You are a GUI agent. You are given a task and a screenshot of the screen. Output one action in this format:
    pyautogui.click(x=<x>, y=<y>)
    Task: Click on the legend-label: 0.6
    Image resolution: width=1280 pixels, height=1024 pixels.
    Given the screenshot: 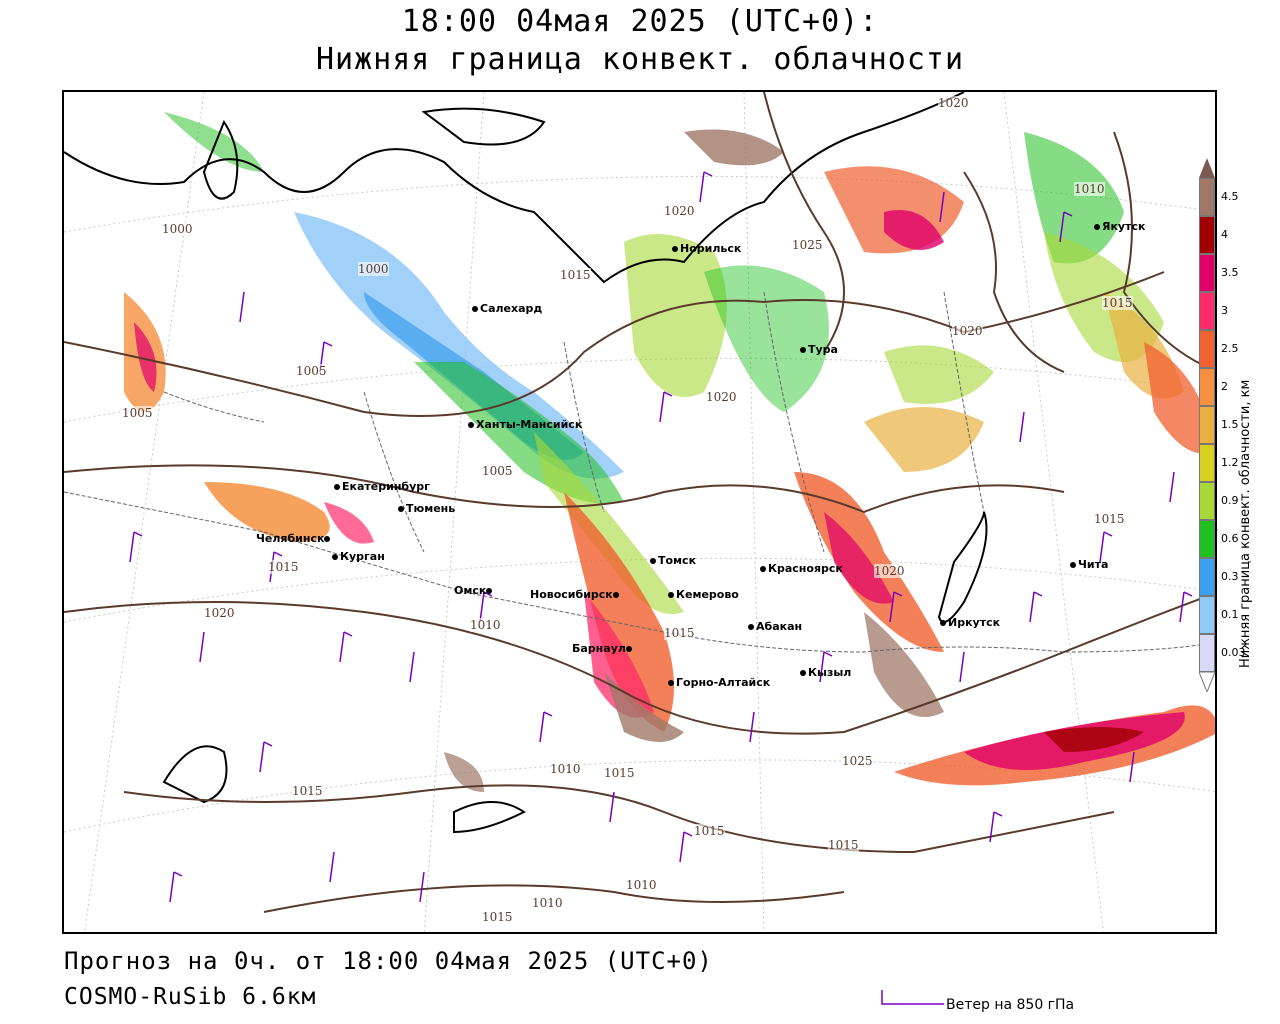 What is the action you would take?
    pyautogui.click(x=1230, y=538)
    